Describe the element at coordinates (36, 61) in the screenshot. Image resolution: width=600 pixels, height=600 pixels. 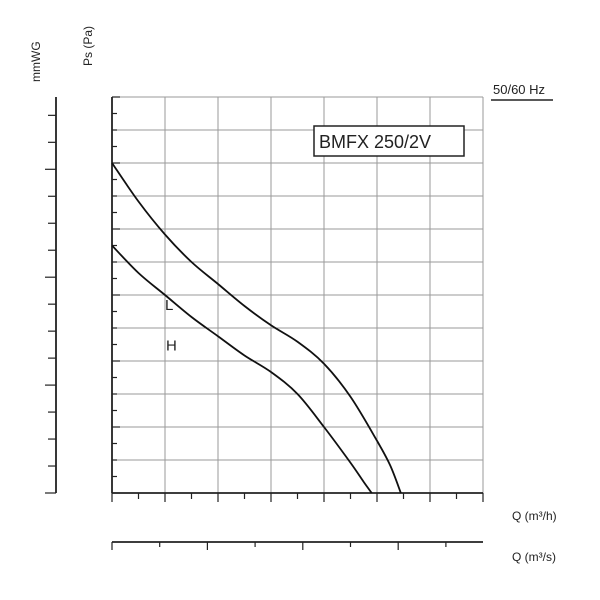
I see `y2-axis-title-mmwg: mmWG` at that location.